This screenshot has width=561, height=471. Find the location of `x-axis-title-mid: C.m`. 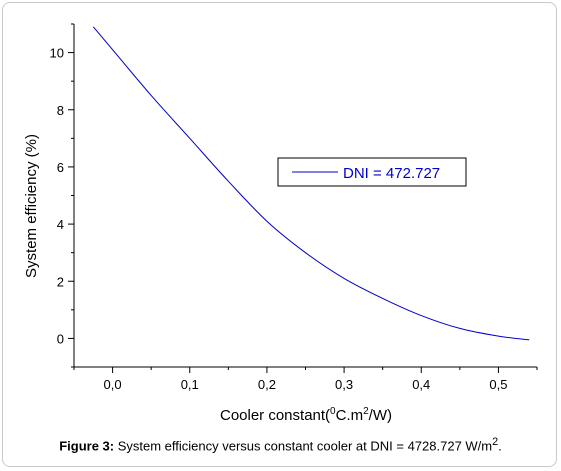

x-axis-title-mid: C.m is located at coordinates (350, 415).